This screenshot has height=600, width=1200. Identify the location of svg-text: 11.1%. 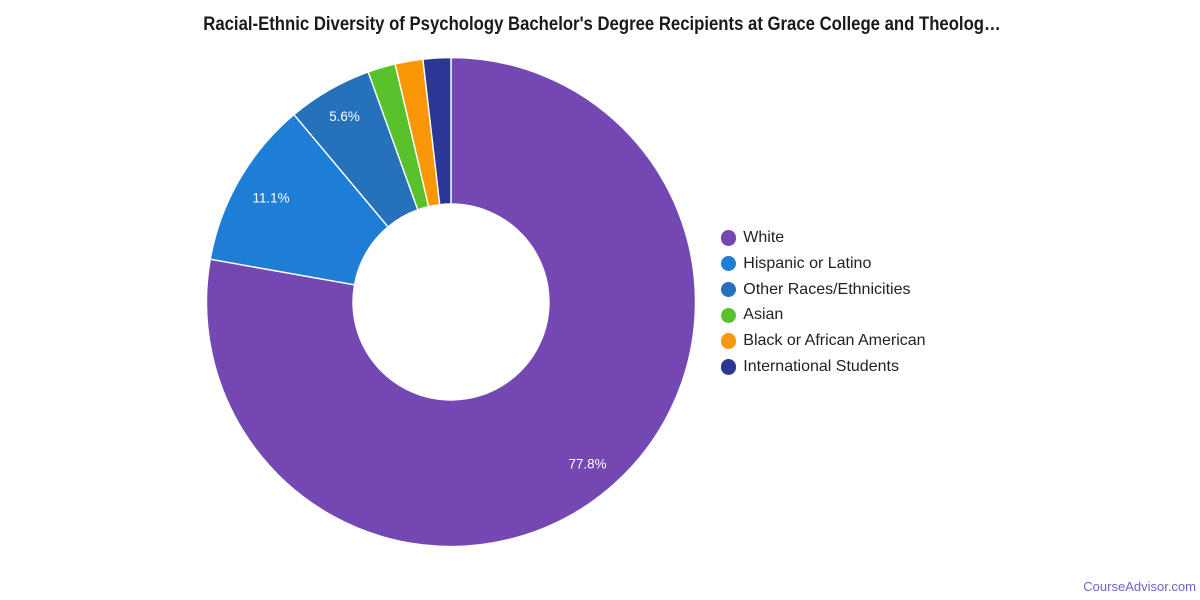
(271, 197).